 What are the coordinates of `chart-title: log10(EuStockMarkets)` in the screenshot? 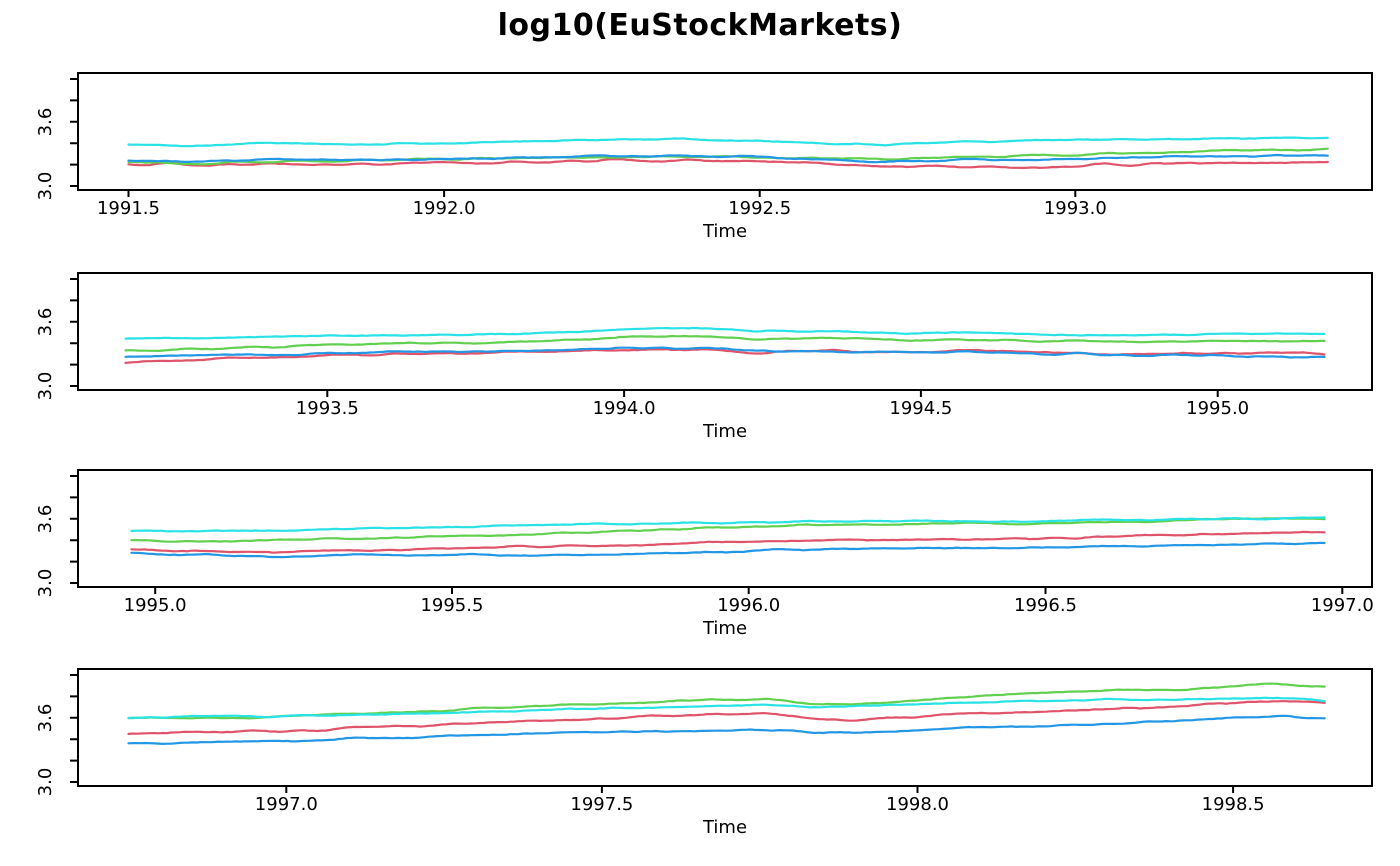 It's located at (700, 25).